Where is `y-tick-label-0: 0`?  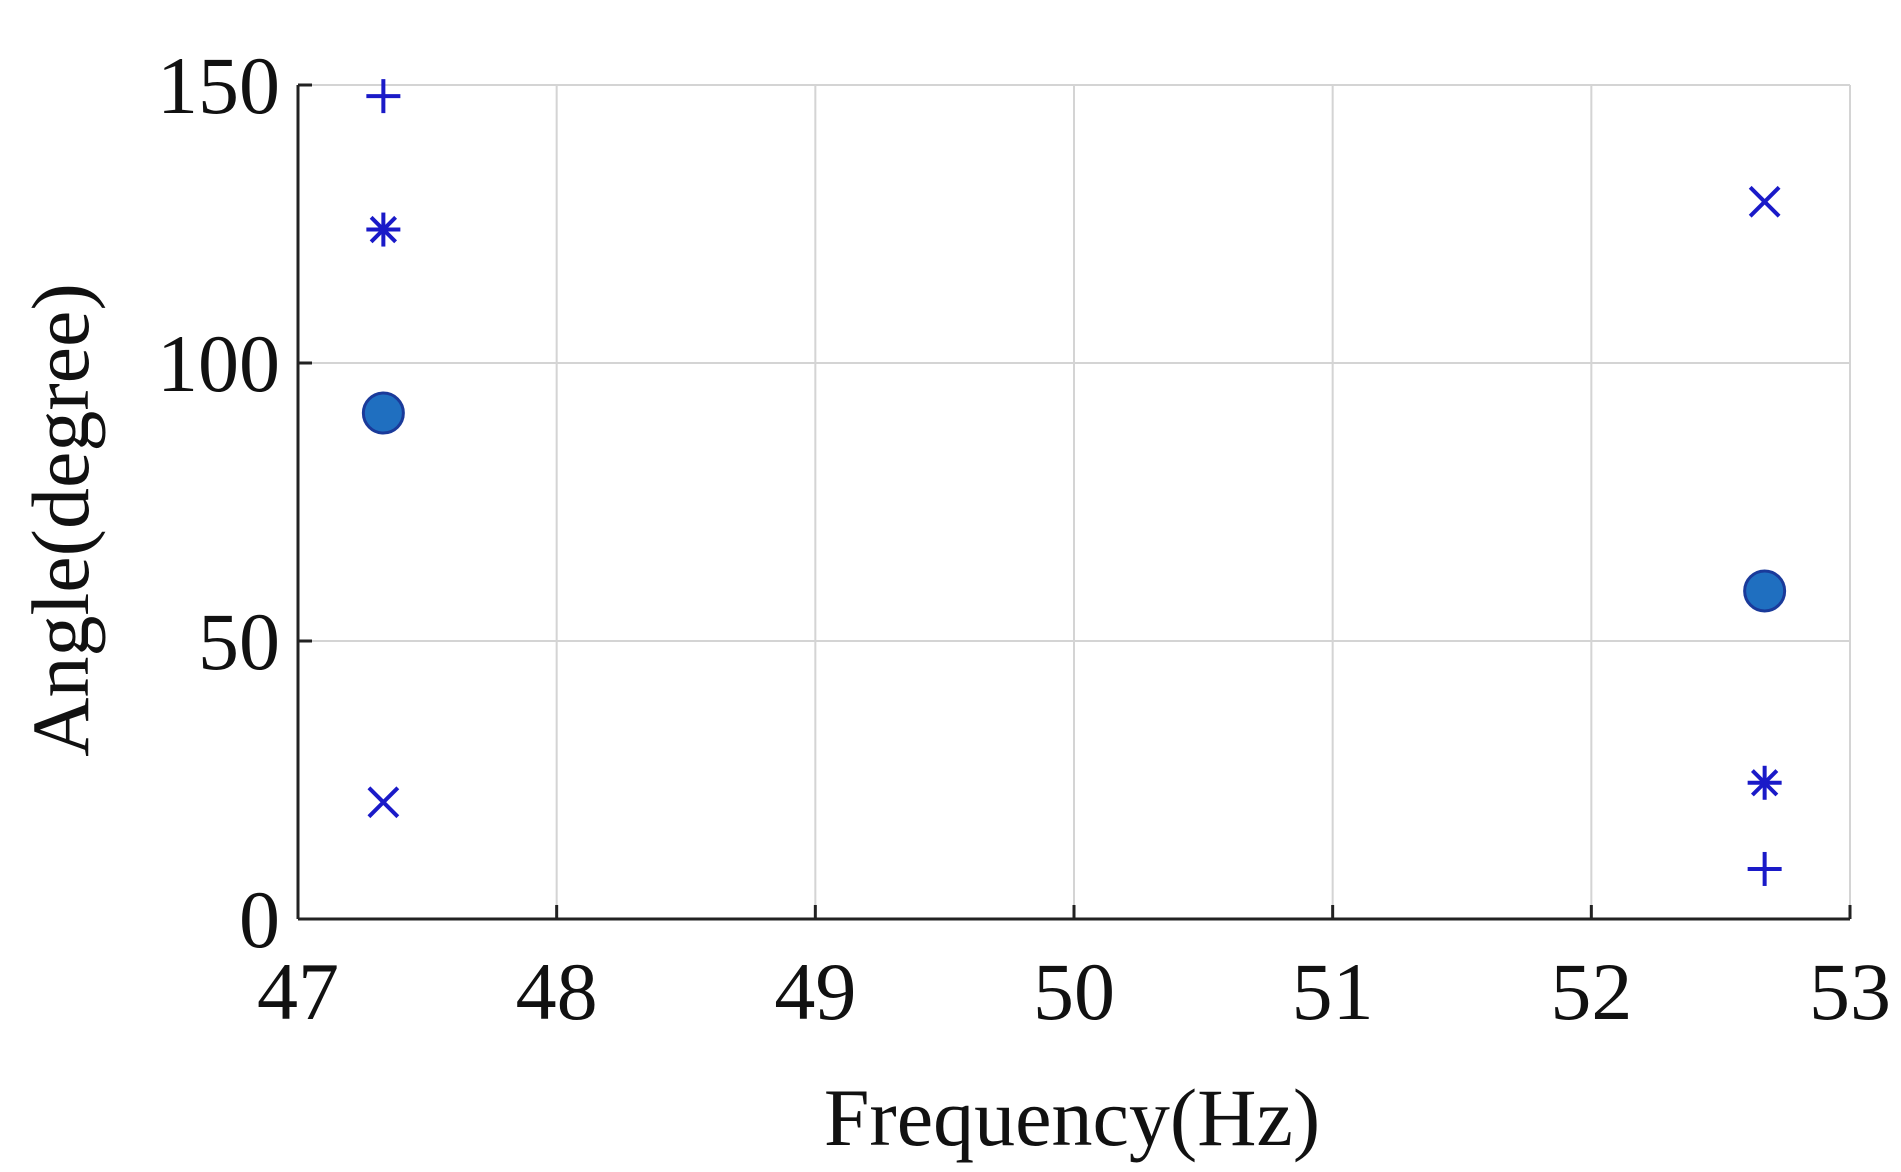
y-tick-label-0: 0 is located at coordinates (259, 919).